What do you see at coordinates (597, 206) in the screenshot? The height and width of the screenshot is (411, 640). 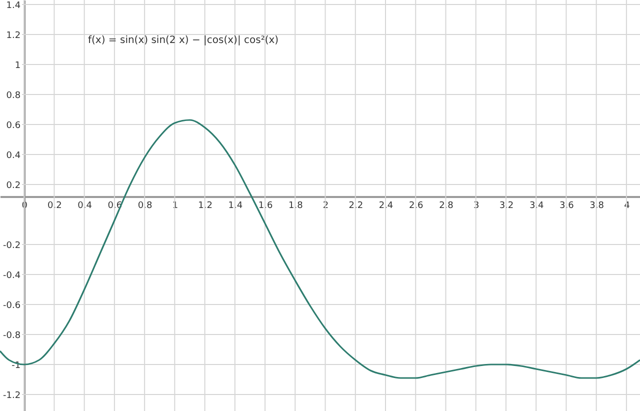 I see `x-tick-label: 3.8` at bounding box center [597, 206].